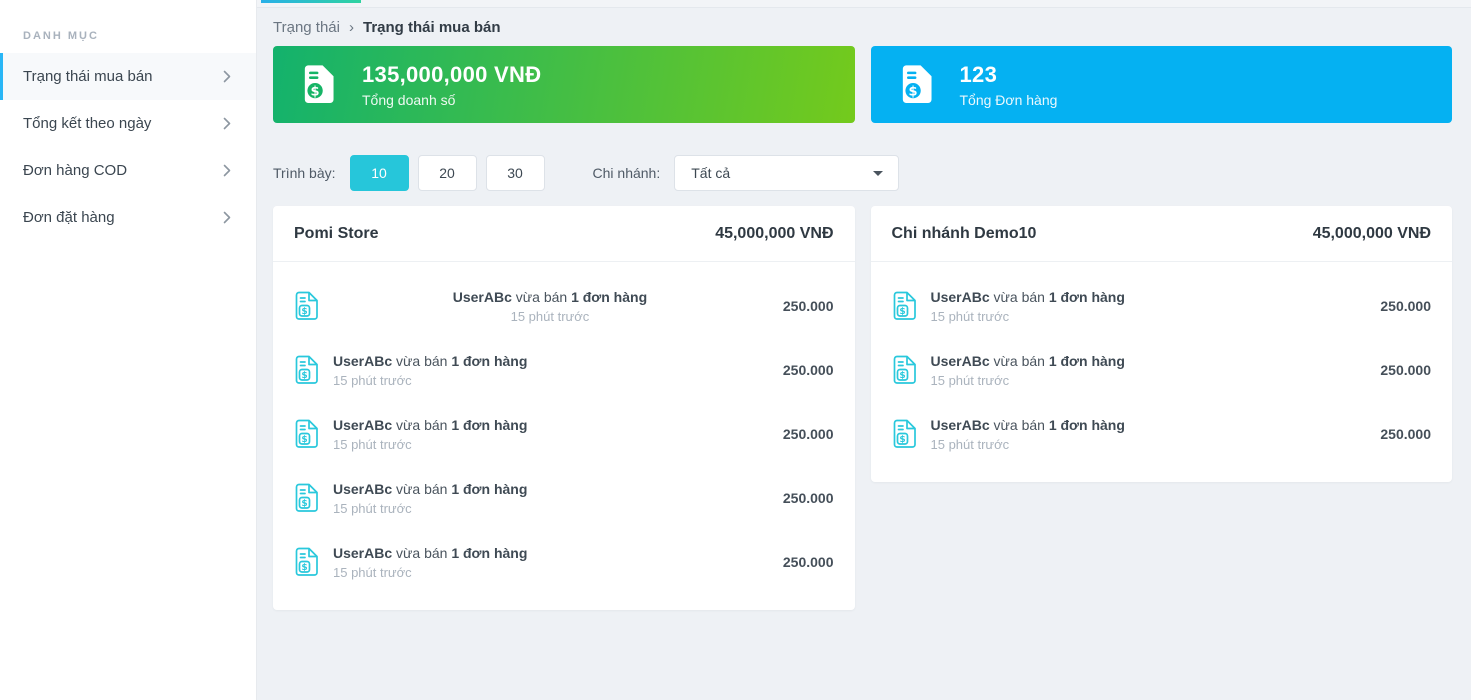 The width and height of the screenshot is (1471, 700). I want to click on page-size-label: Trình bày:, so click(304, 173).